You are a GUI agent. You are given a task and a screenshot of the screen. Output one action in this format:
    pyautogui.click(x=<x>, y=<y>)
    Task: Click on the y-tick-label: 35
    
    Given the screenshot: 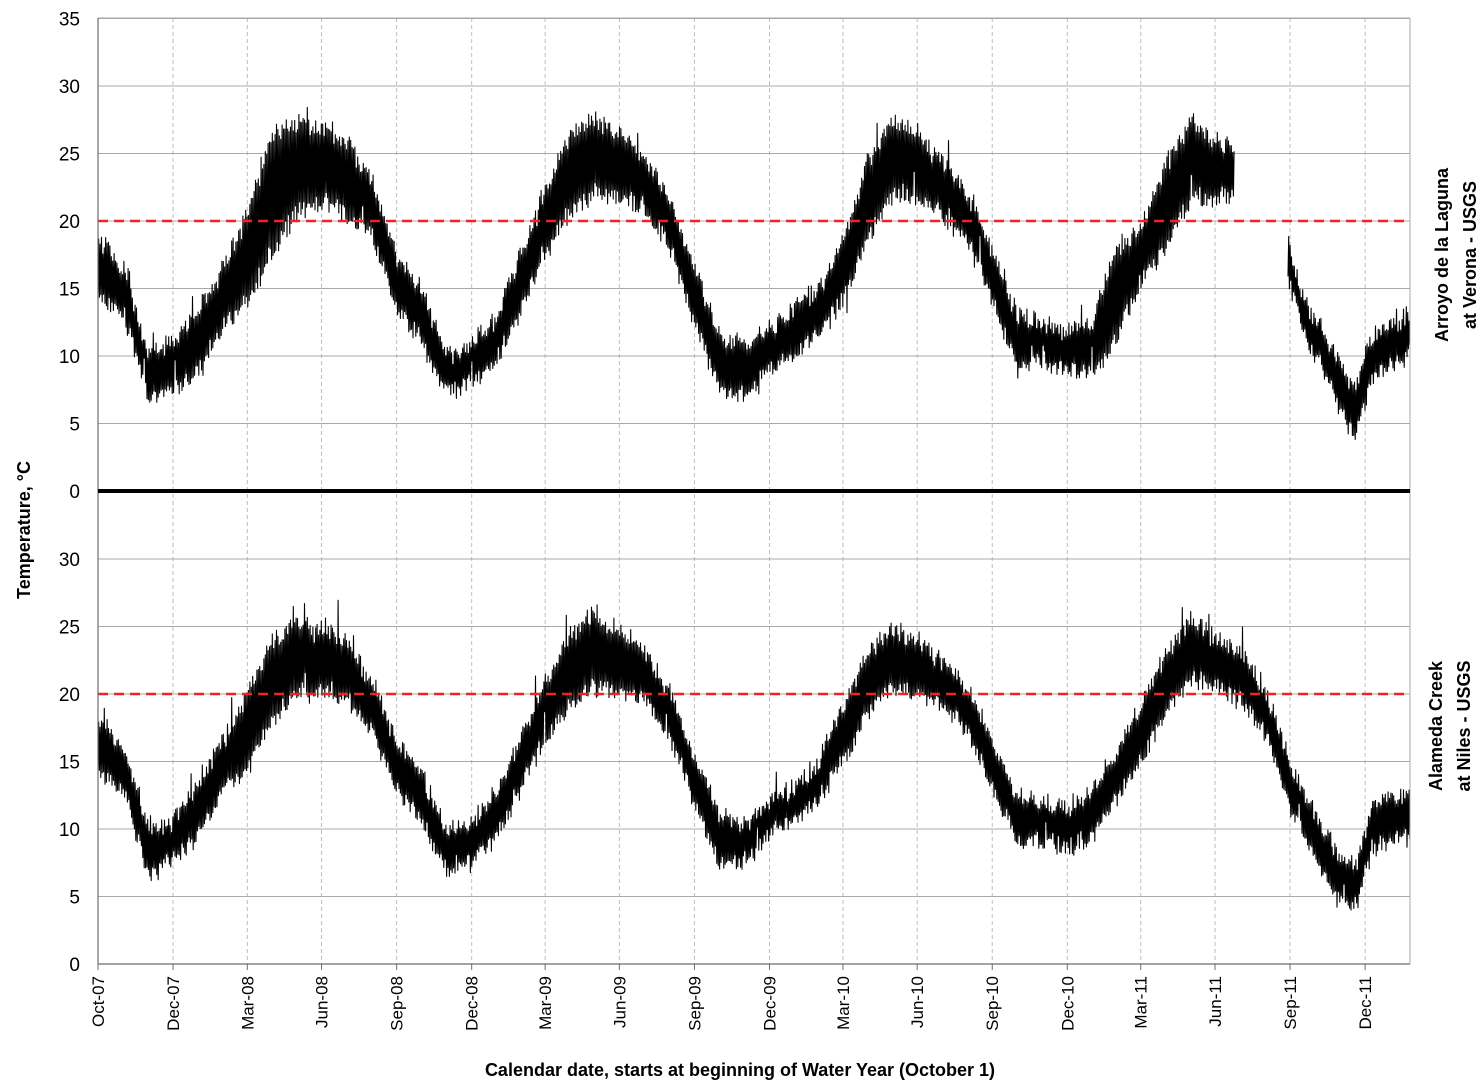 What is the action you would take?
    pyautogui.click(x=69, y=20)
    